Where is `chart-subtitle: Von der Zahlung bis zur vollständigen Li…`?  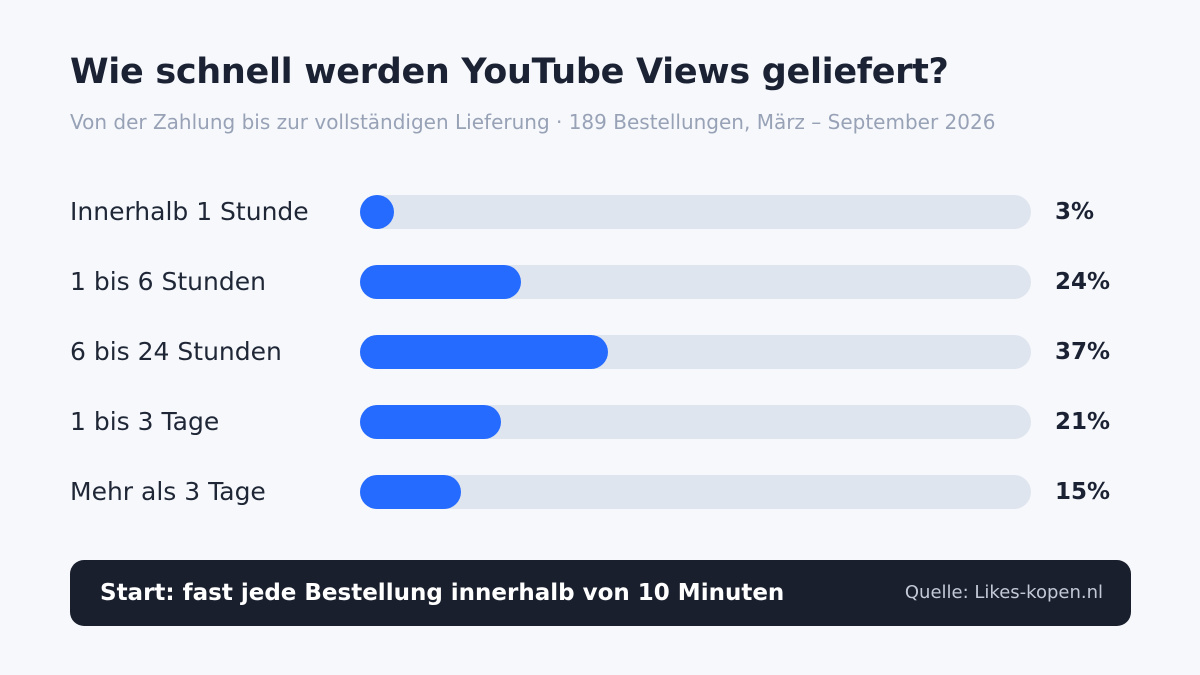 chart-subtitle: Von der Zahlung bis zur vollständigen Li… is located at coordinates (533, 122).